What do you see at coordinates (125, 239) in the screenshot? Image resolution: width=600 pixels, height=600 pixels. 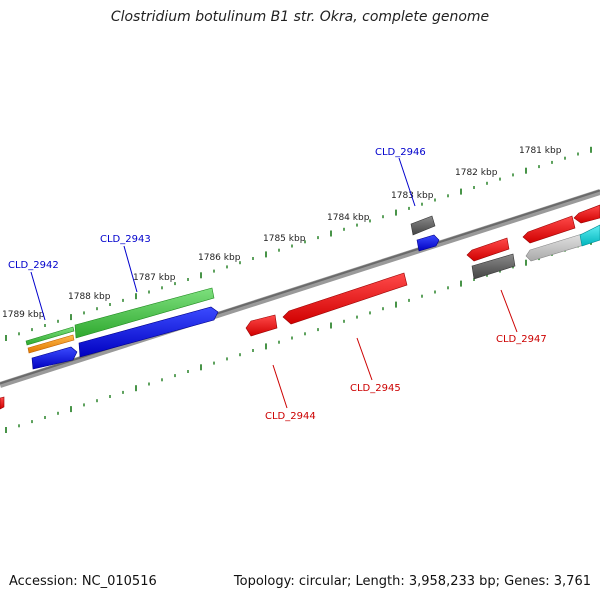 I see `gene-label-cld-2943: CLD_2943` at bounding box center [125, 239].